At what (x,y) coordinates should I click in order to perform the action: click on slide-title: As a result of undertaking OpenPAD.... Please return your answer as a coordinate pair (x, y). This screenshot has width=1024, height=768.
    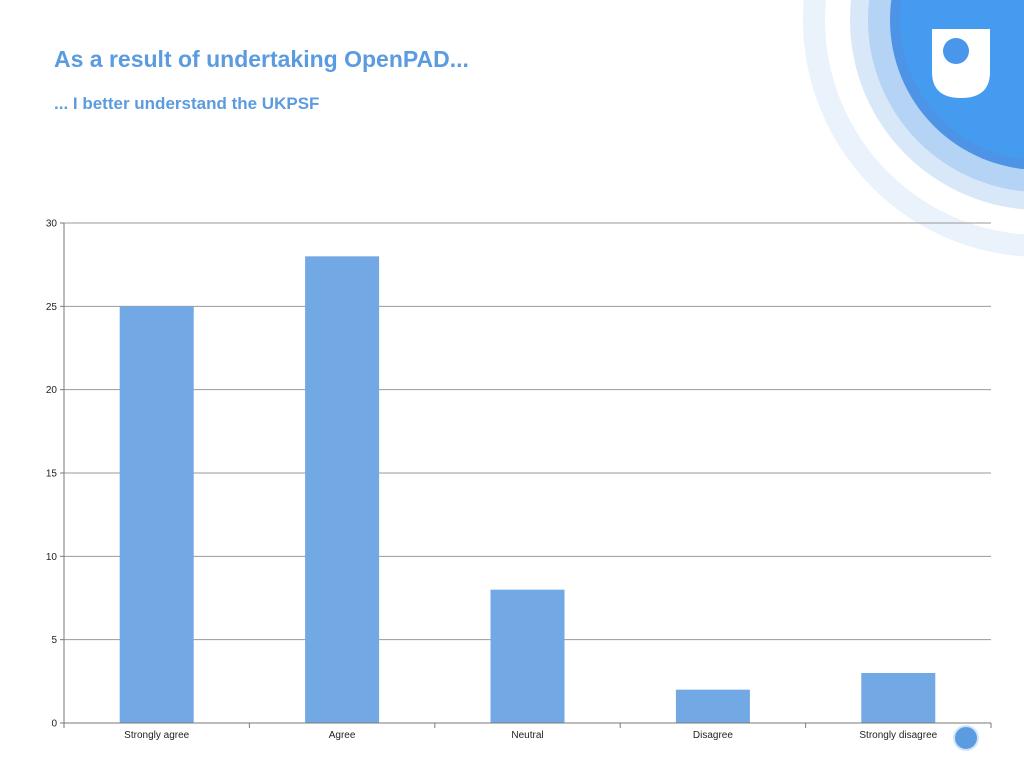
    Looking at the image, I should click on (261, 59).